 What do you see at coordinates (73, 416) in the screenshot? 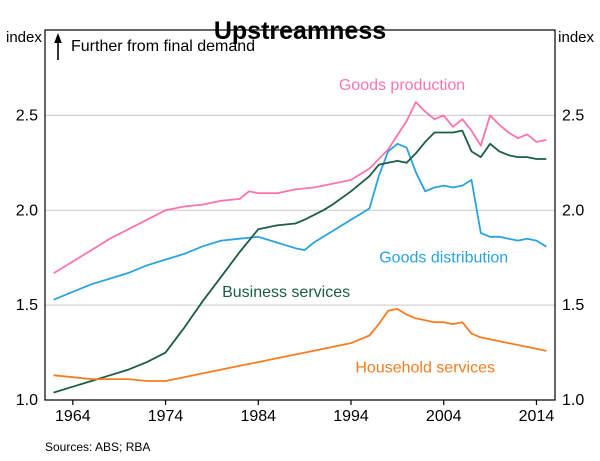
I see `x-tick-label: 1964` at bounding box center [73, 416].